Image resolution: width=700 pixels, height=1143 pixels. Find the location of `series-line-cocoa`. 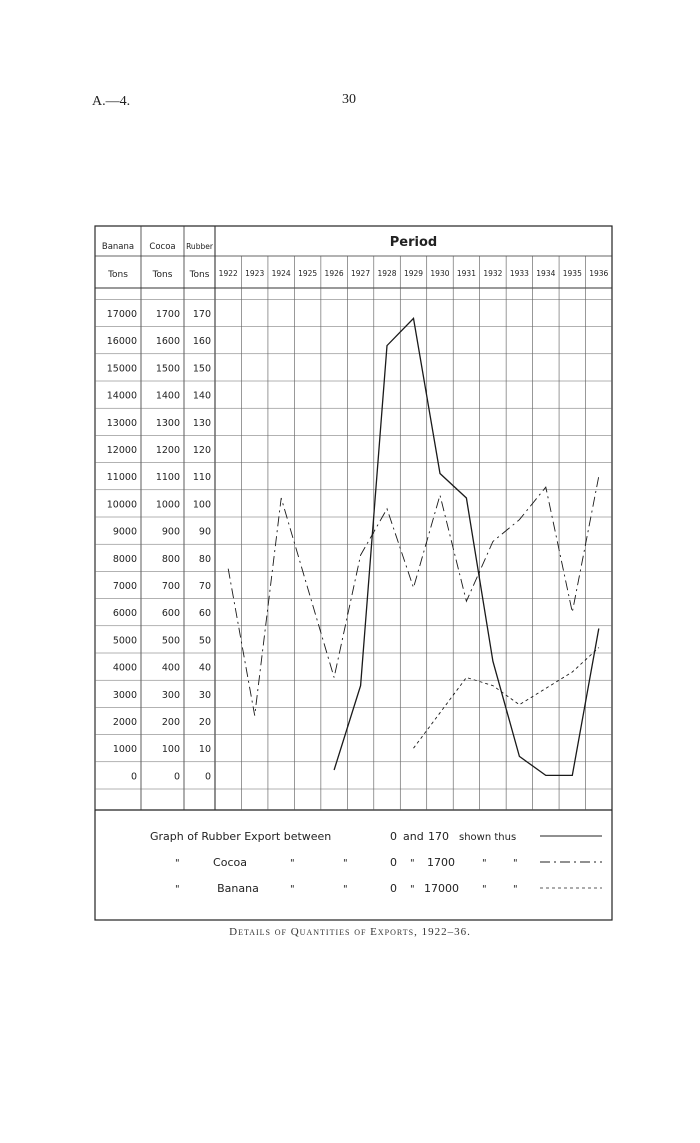

series-line-cocoa is located at coordinates (413, 596).